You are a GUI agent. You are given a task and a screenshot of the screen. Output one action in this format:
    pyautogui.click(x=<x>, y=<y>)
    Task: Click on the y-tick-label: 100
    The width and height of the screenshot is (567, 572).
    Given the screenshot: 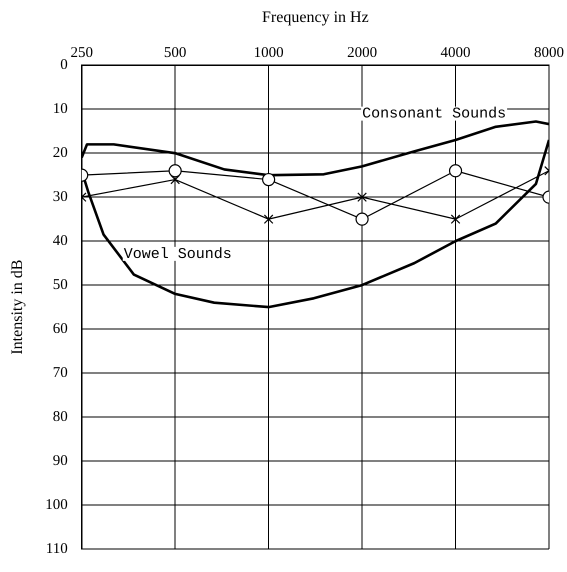 What is the action you would take?
    pyautogui.click(x=56, y=504)
    